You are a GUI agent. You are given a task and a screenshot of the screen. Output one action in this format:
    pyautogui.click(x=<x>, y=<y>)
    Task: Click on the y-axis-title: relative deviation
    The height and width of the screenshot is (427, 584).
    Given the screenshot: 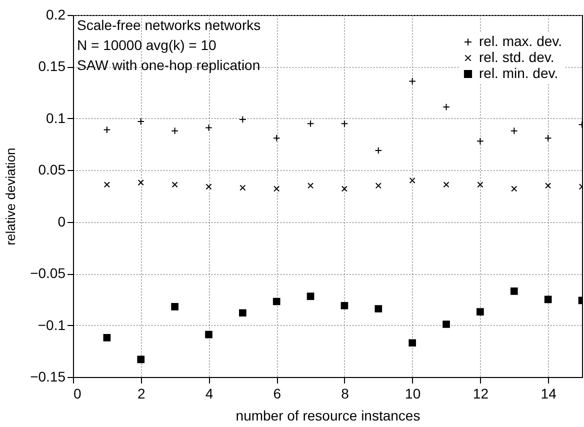 What is the action you would take?
    pyautogui.click(x=10, y=197)
    